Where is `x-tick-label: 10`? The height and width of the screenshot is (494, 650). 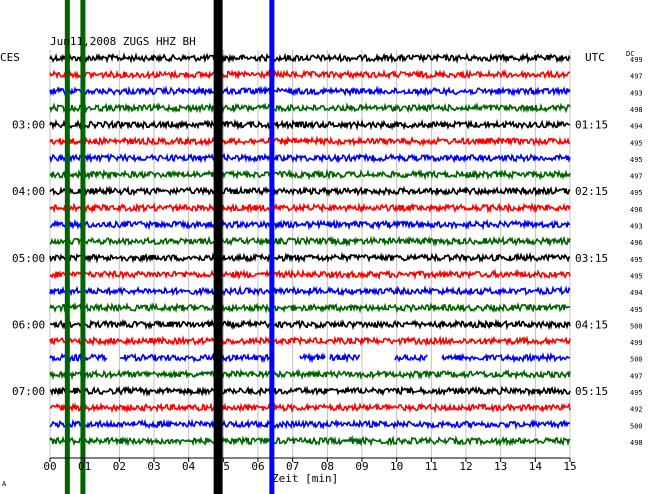
x-tick-label: 10 is located at coordinates (396, 466).